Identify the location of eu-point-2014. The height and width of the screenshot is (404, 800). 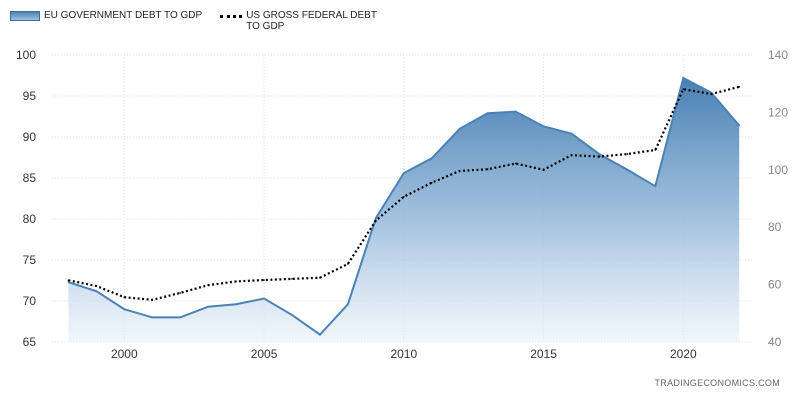
(515, 111).